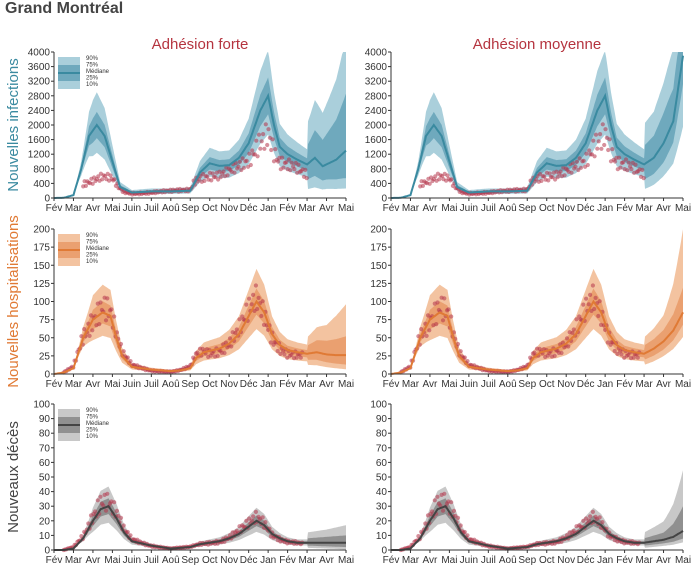 This screenshot has width=700, height=577. I want to click on y-tick-label: 90, so click(45, 419).